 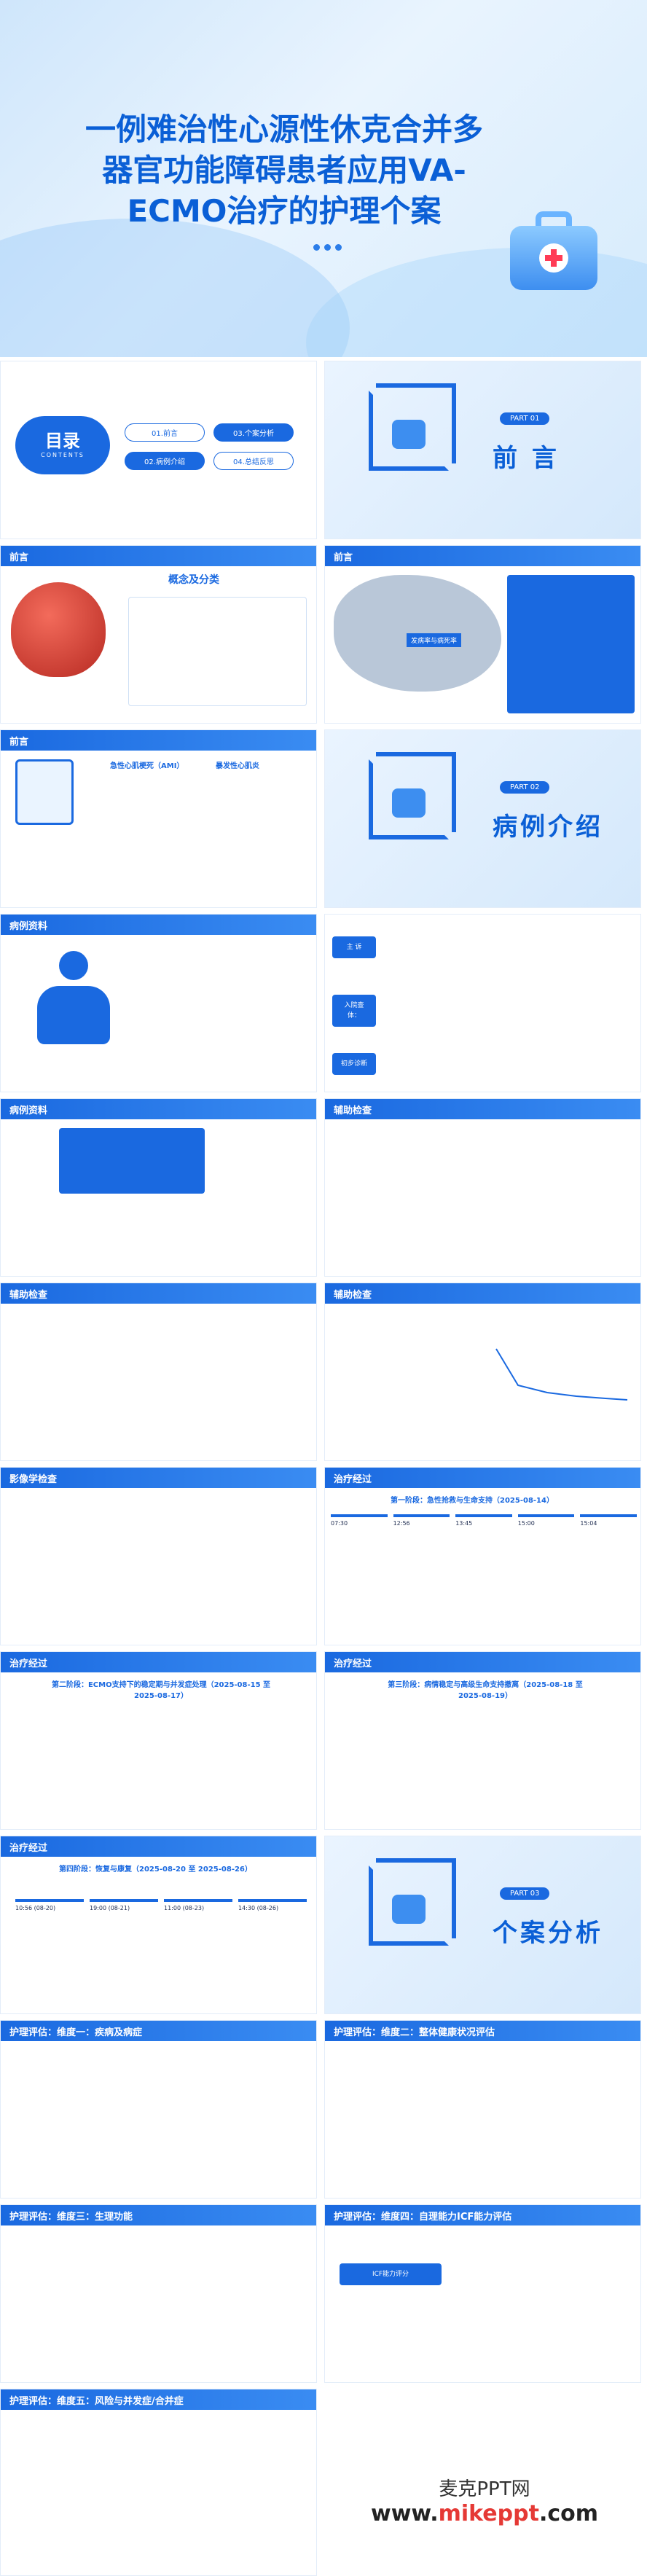 What do you see at coordinates (44, 792) in the screenshot?
I see `hourglass-icon` at bounding box center [44, 792].